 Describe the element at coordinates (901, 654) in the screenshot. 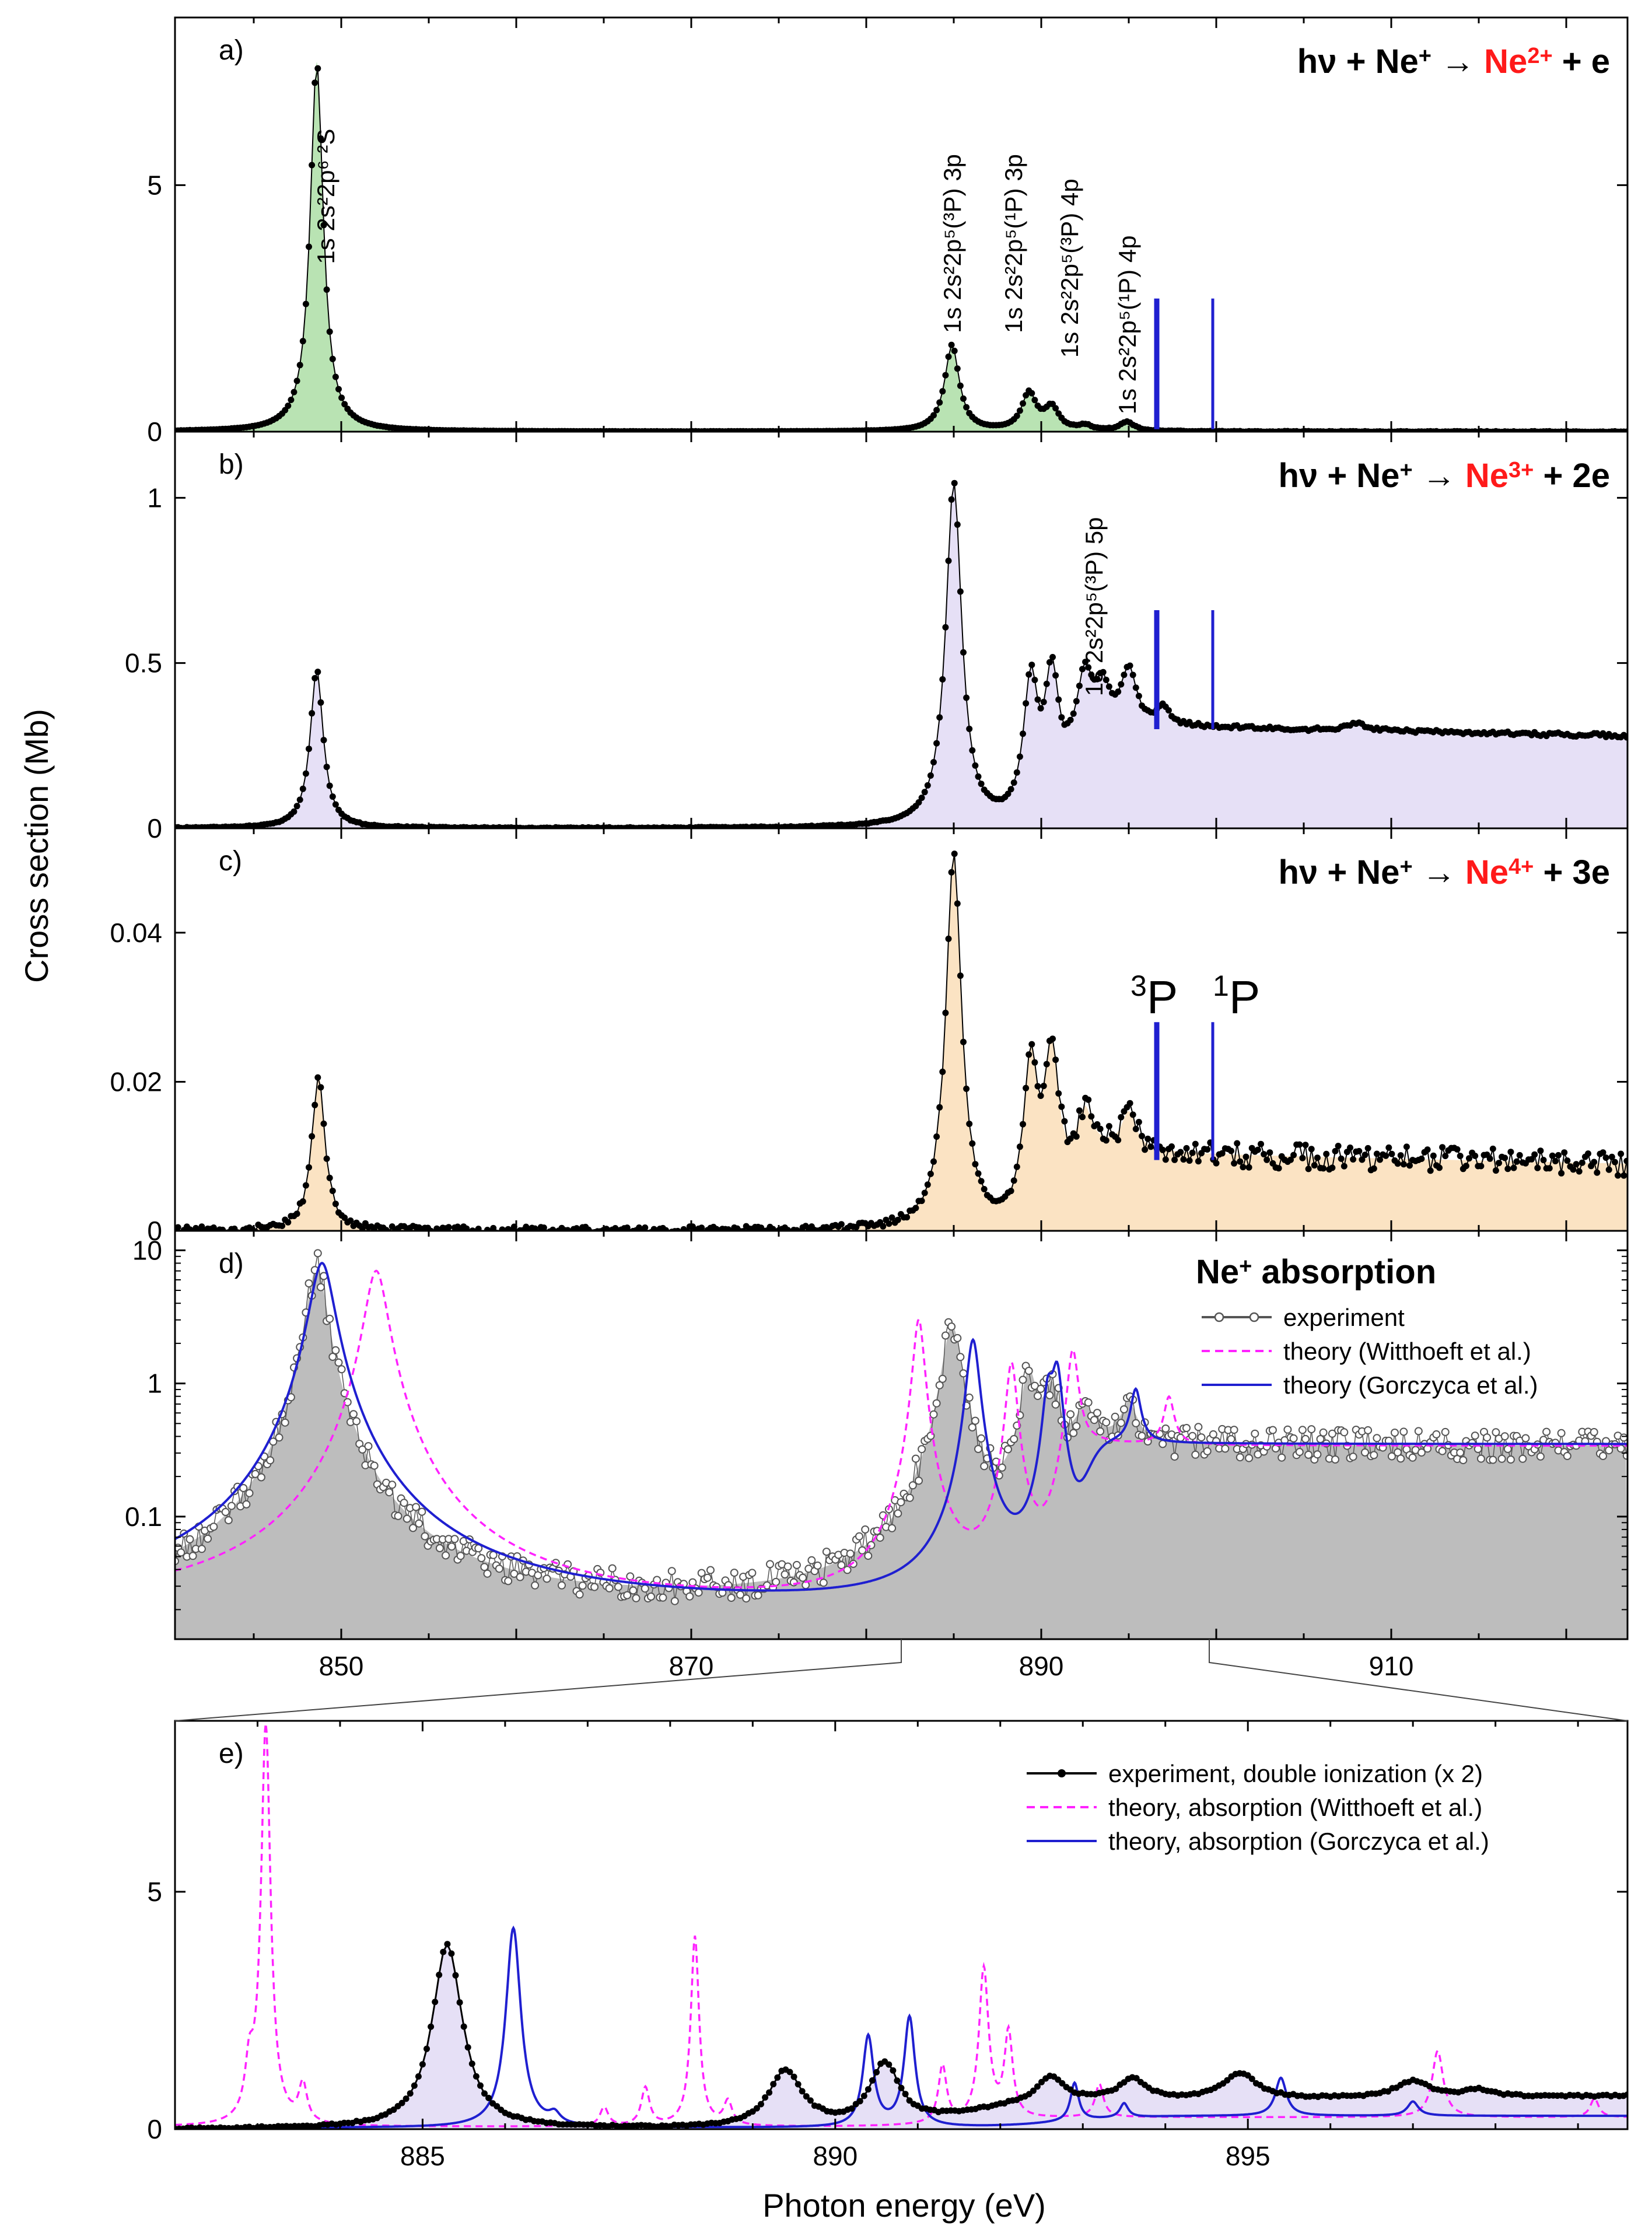

I see `panel-b-fill` at that location.